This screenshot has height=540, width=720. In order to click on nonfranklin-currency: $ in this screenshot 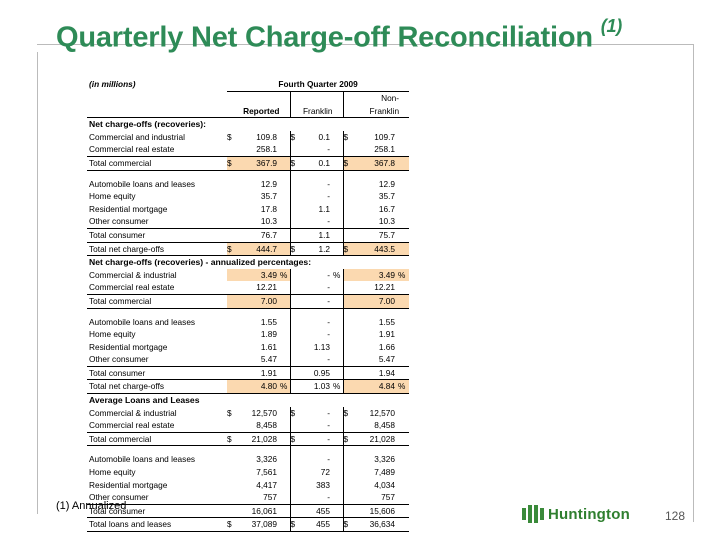, I will do `click(346, 136)`.